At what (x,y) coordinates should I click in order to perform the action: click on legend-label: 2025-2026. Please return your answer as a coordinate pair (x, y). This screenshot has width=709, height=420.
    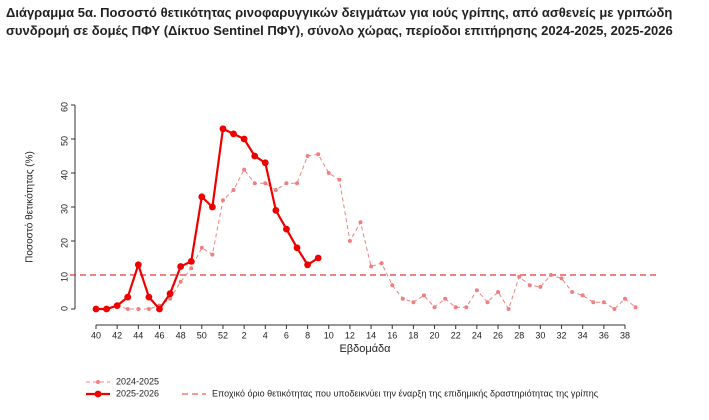
    Looking at the image, I should click on (137, 393).